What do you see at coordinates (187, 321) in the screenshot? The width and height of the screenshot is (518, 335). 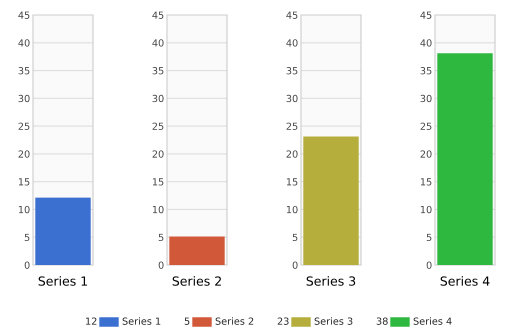 I see `text: 5` at bounding box center [187, 321].